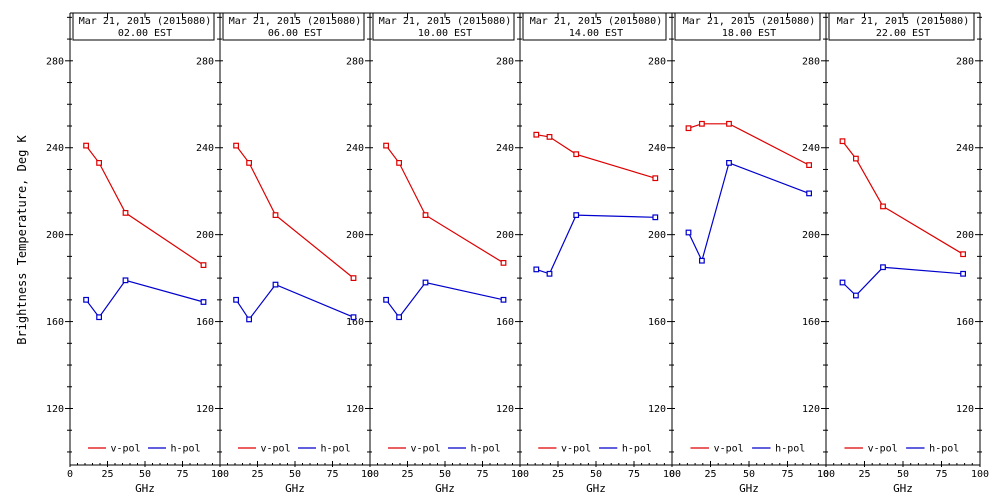 The width and height of the screenshot is (1000, 500). Describe the element at coordinates (22, 240) in the screenshot. I see `y-axis-title: Brightness Temperature, Deg K` at that location.